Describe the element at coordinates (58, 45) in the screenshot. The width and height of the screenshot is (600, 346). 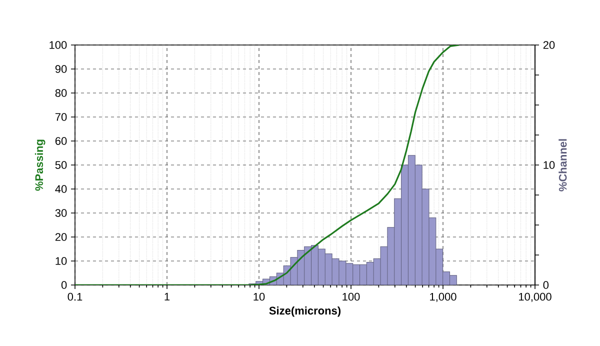
I see `y-tick-label: 100` at that location.